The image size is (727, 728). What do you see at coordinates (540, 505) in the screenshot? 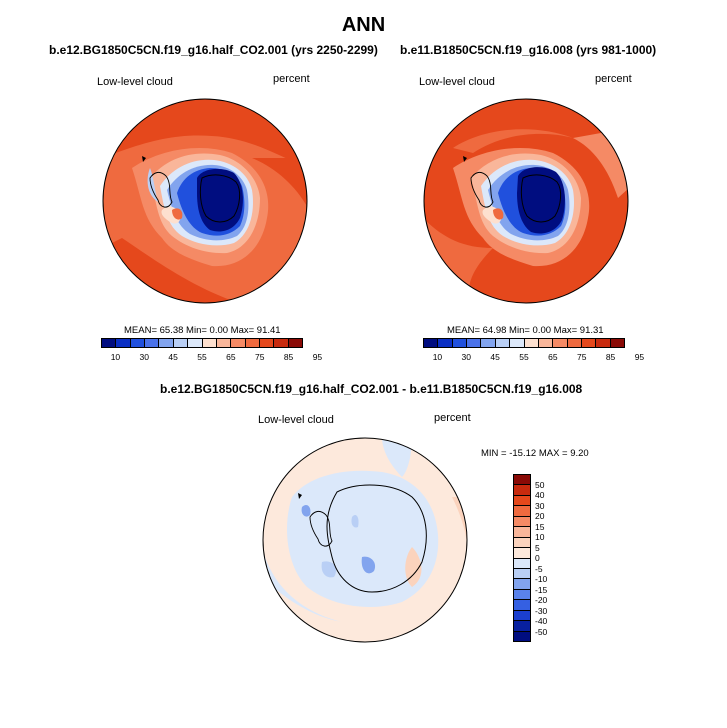
I see `diff-colorbar-label: 30` at bounding box center [540, 505].